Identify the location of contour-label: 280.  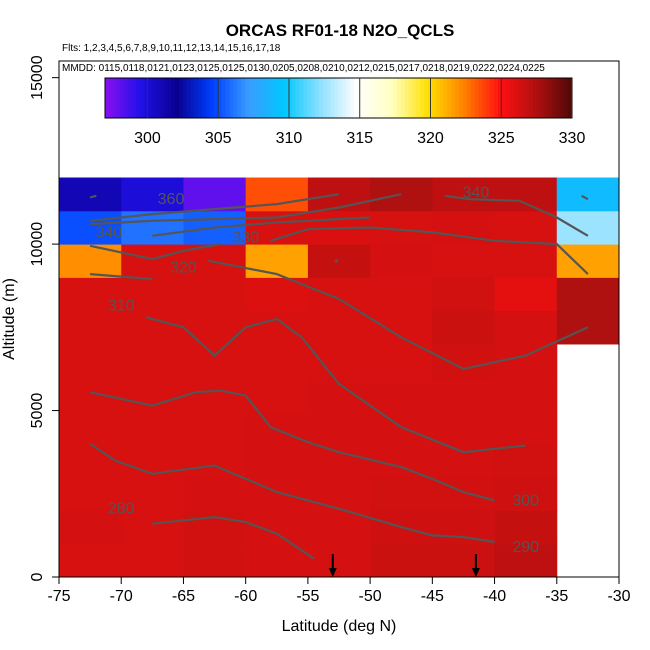
(121, 509).